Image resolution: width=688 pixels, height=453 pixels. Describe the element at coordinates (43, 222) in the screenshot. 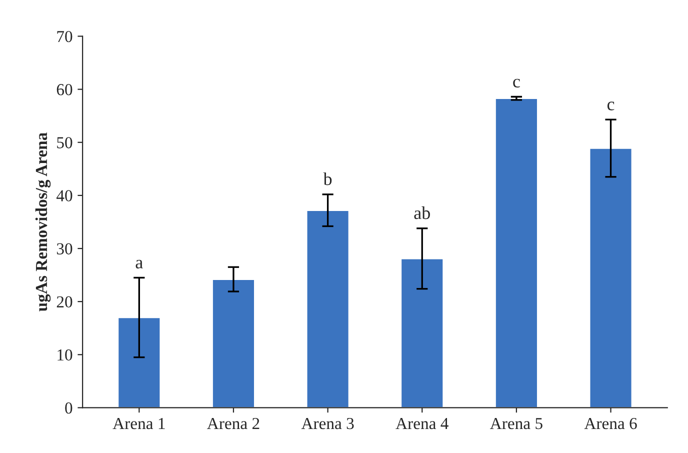

I see `y-axis-title: ugAs Removidos/g Arena` at that location.